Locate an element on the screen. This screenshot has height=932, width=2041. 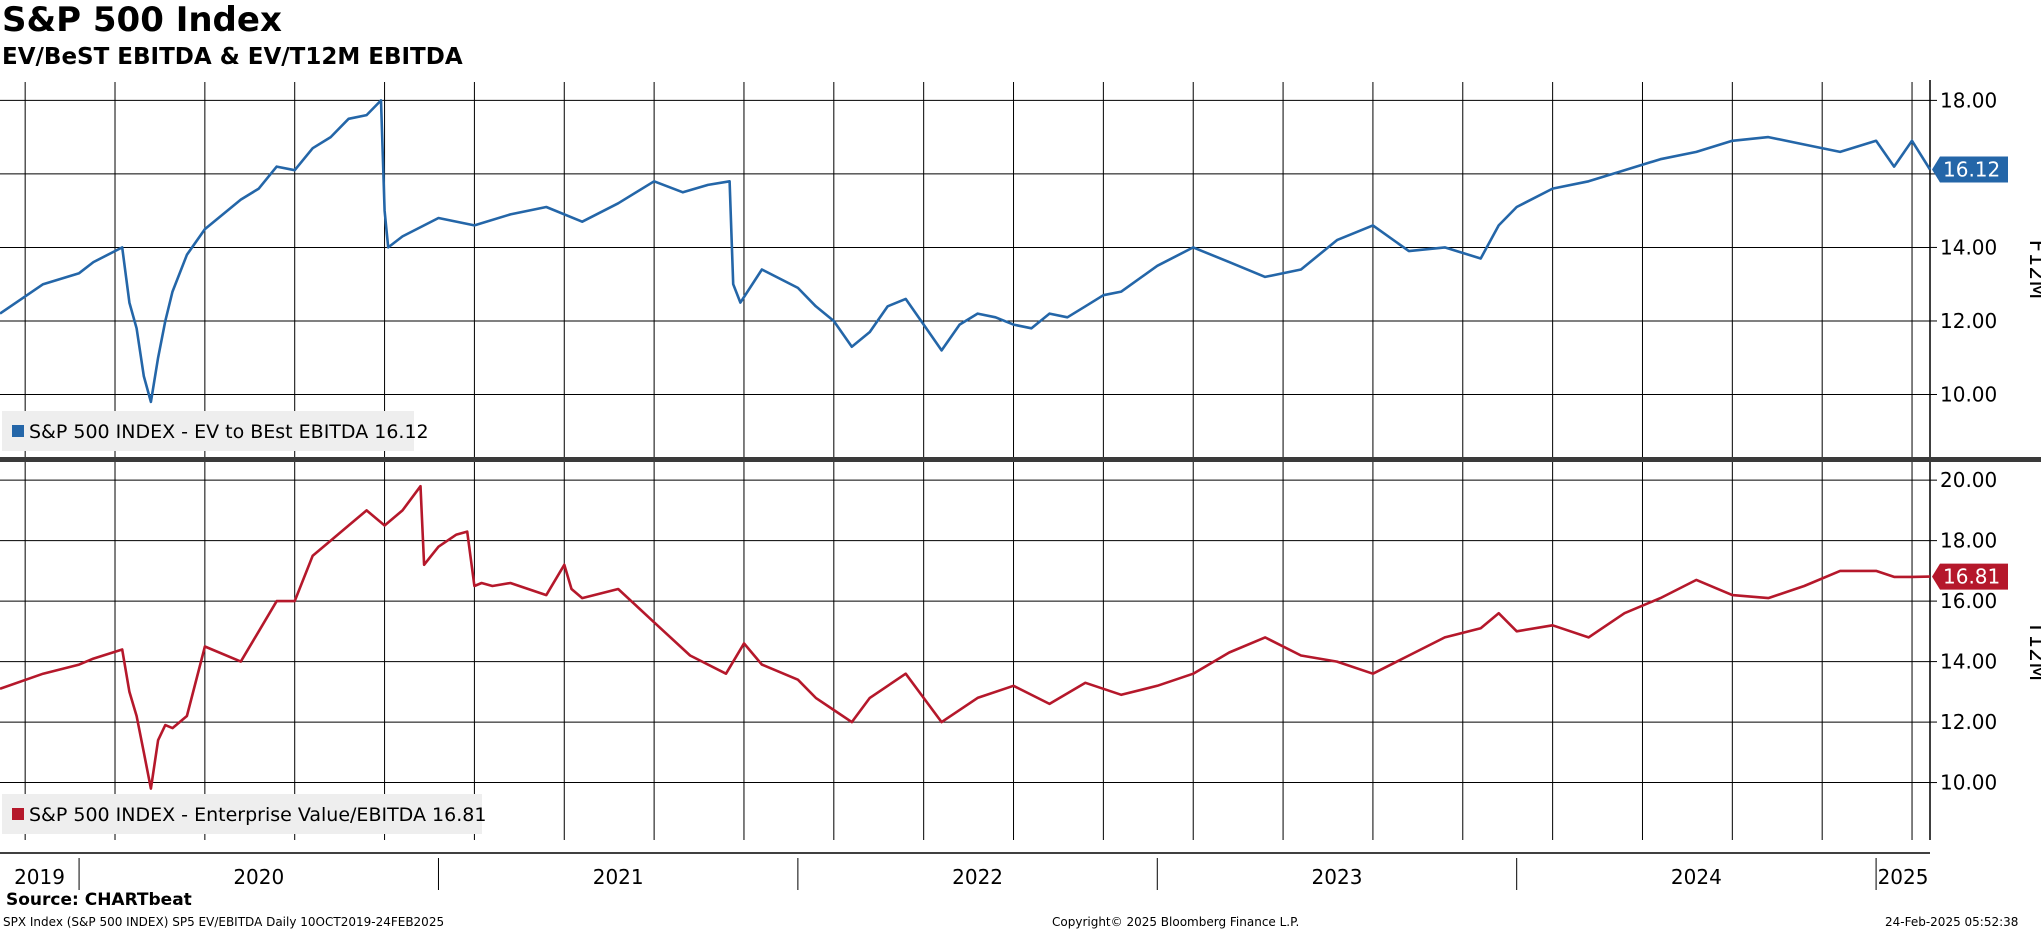
bottom-last-value-tag is located at coordinates (1970, 576).